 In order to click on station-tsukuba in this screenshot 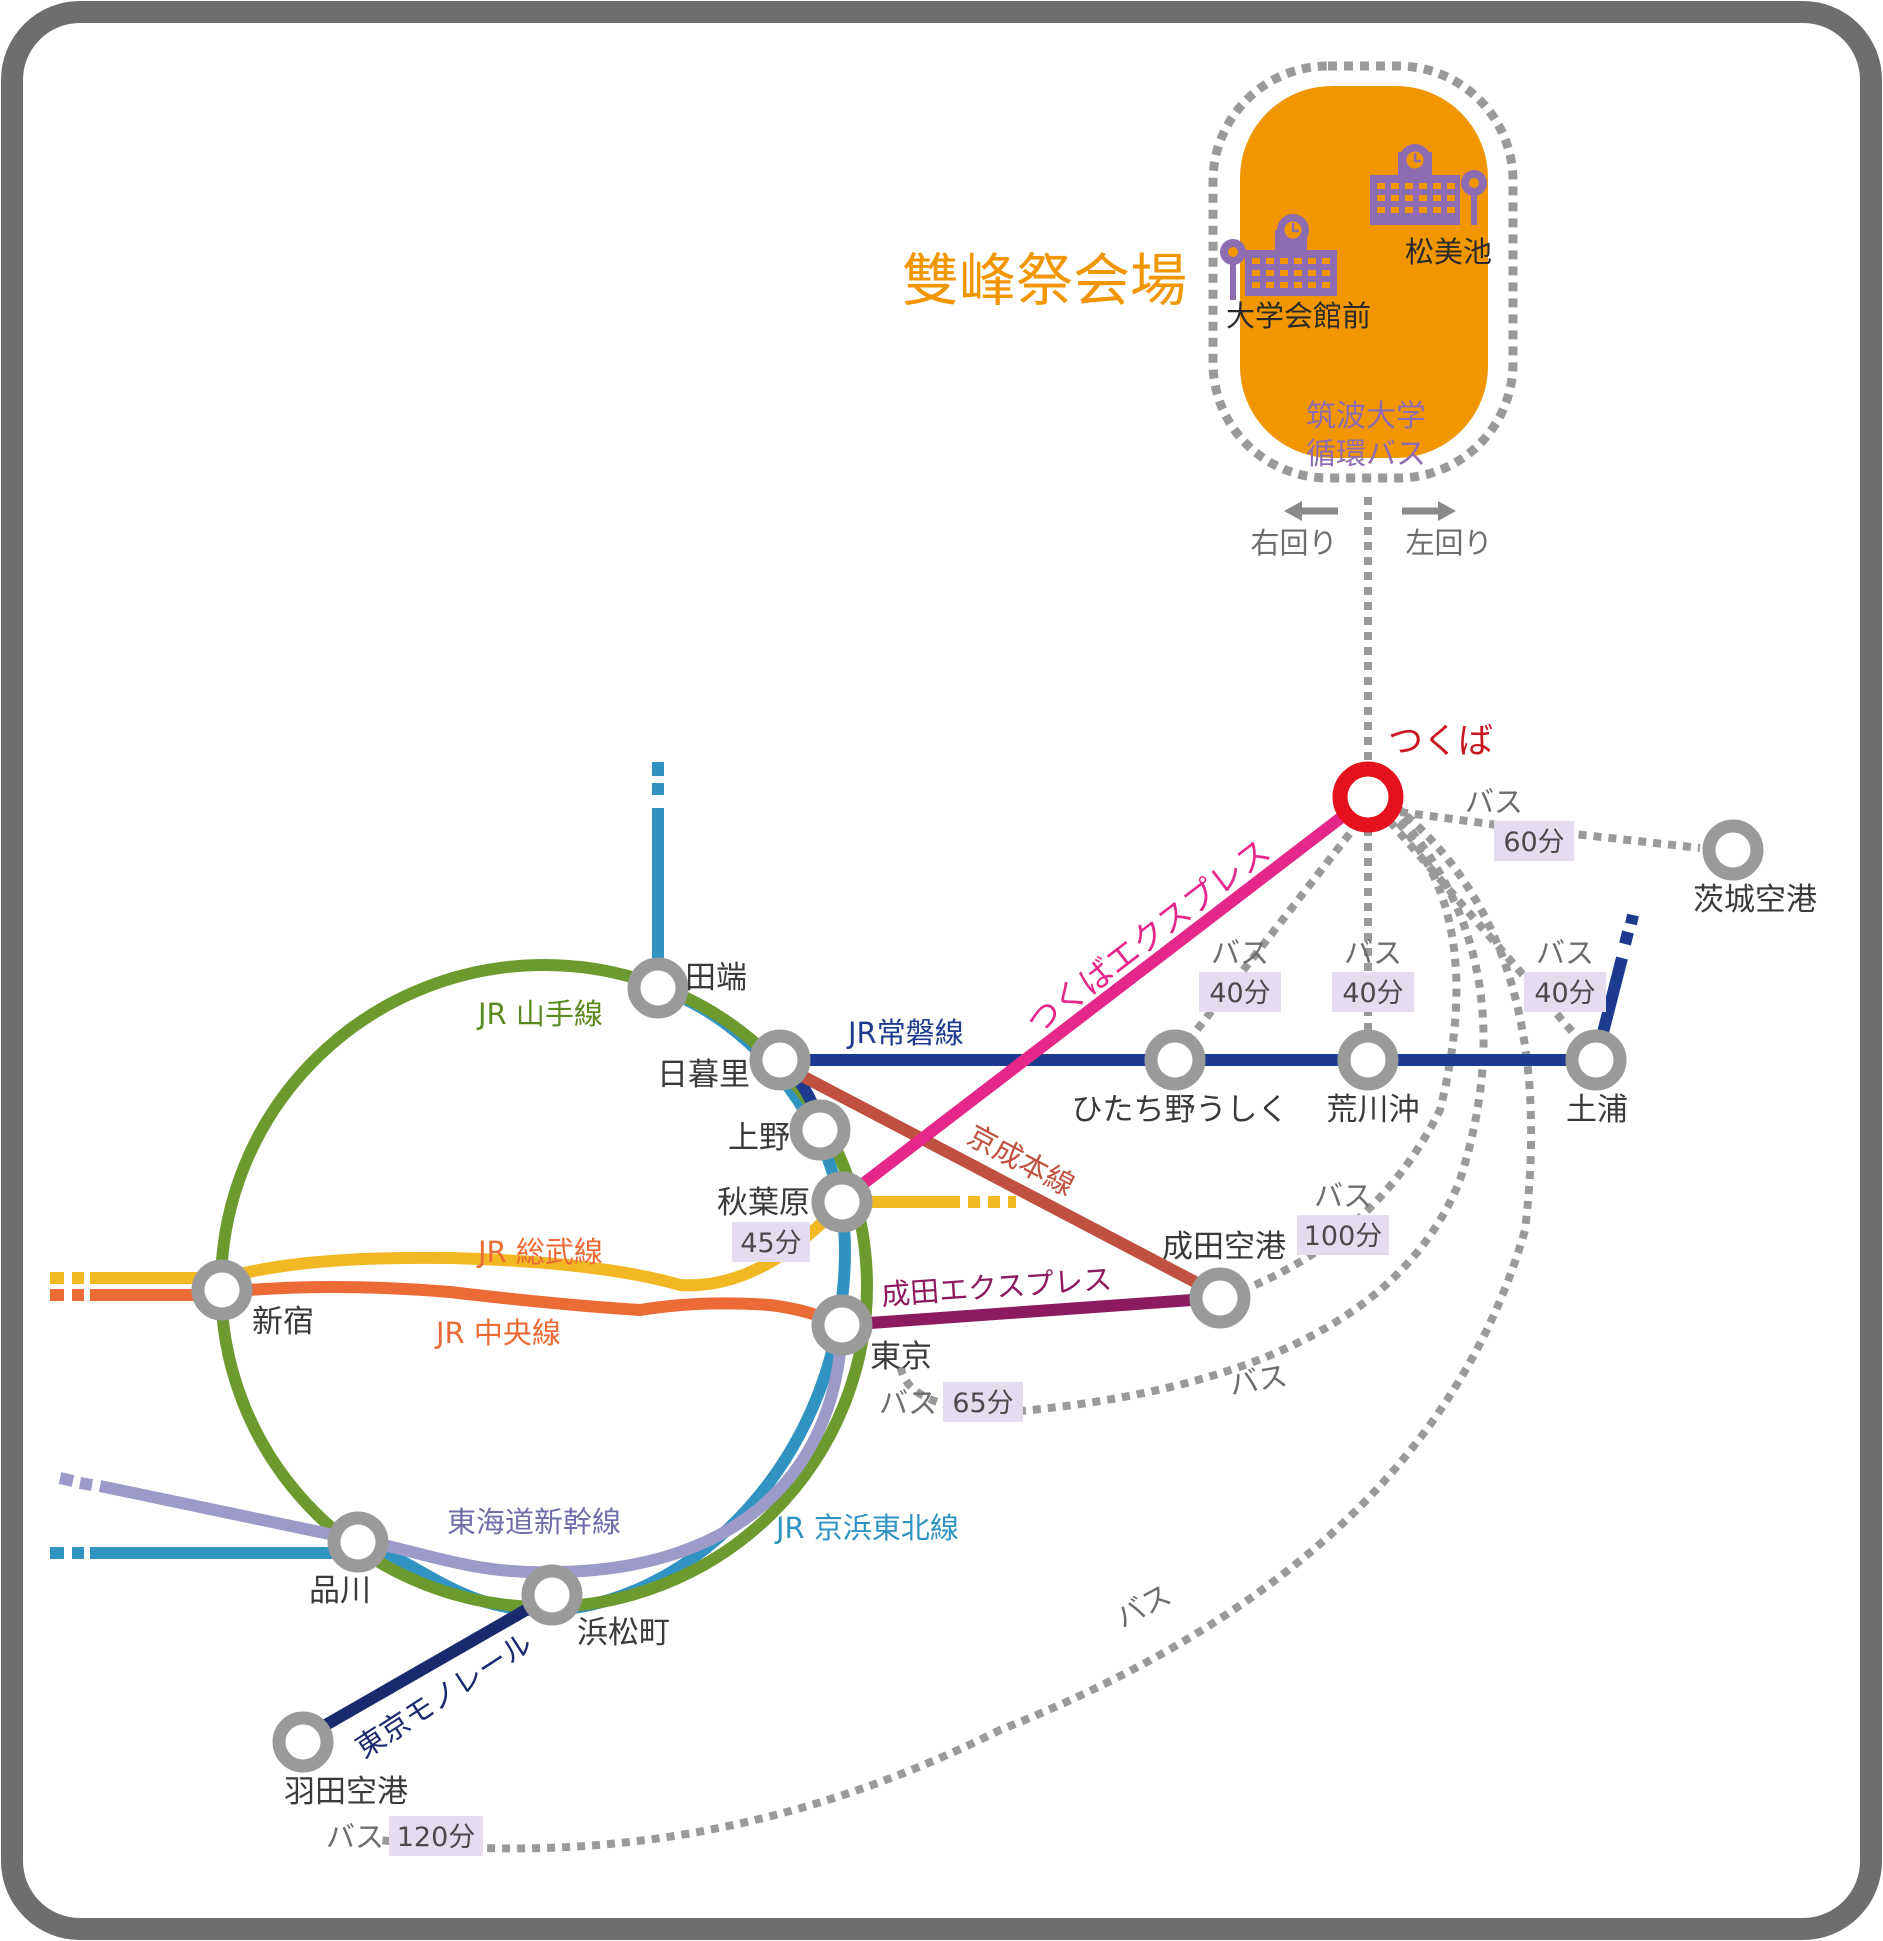, I will do `click(1368, 797)`.